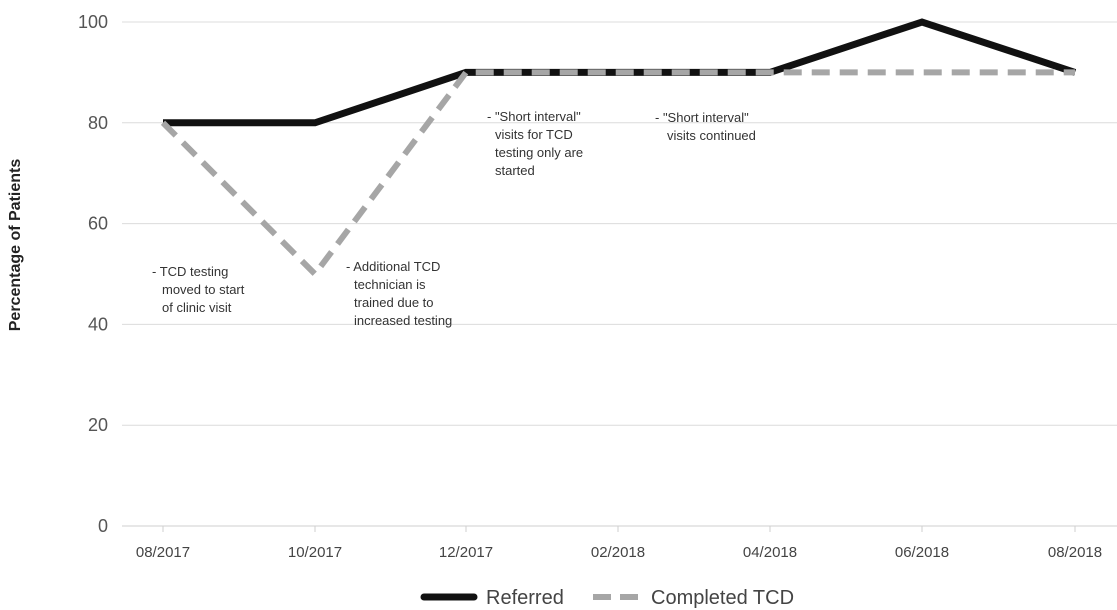 Image resolution: width=1117 pixels, height=610 pixels. Describe the element at coordinates (466, 552) in the screenshot. I see `x-tick-label: 12/2017` at that location.